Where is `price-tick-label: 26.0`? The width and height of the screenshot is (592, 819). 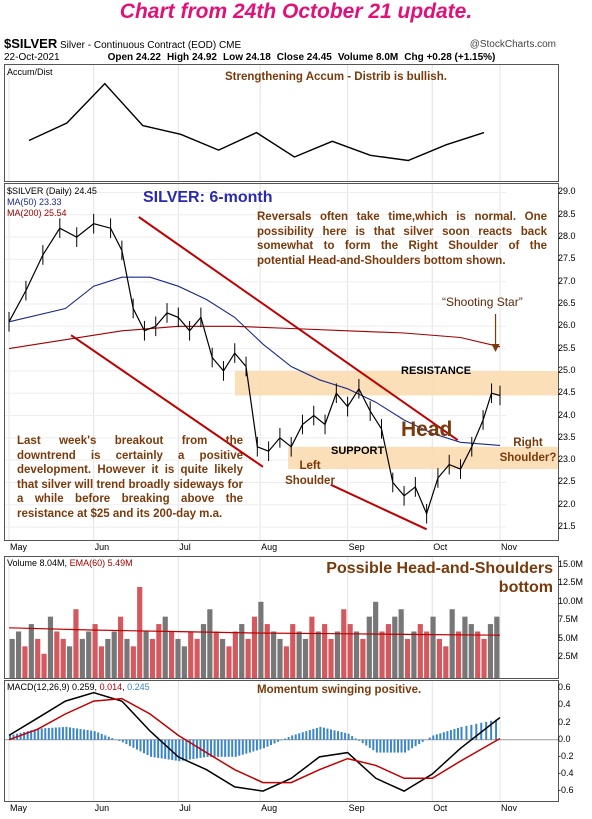
price-tick-label: 26.0 is located at coordinates (567, 325).